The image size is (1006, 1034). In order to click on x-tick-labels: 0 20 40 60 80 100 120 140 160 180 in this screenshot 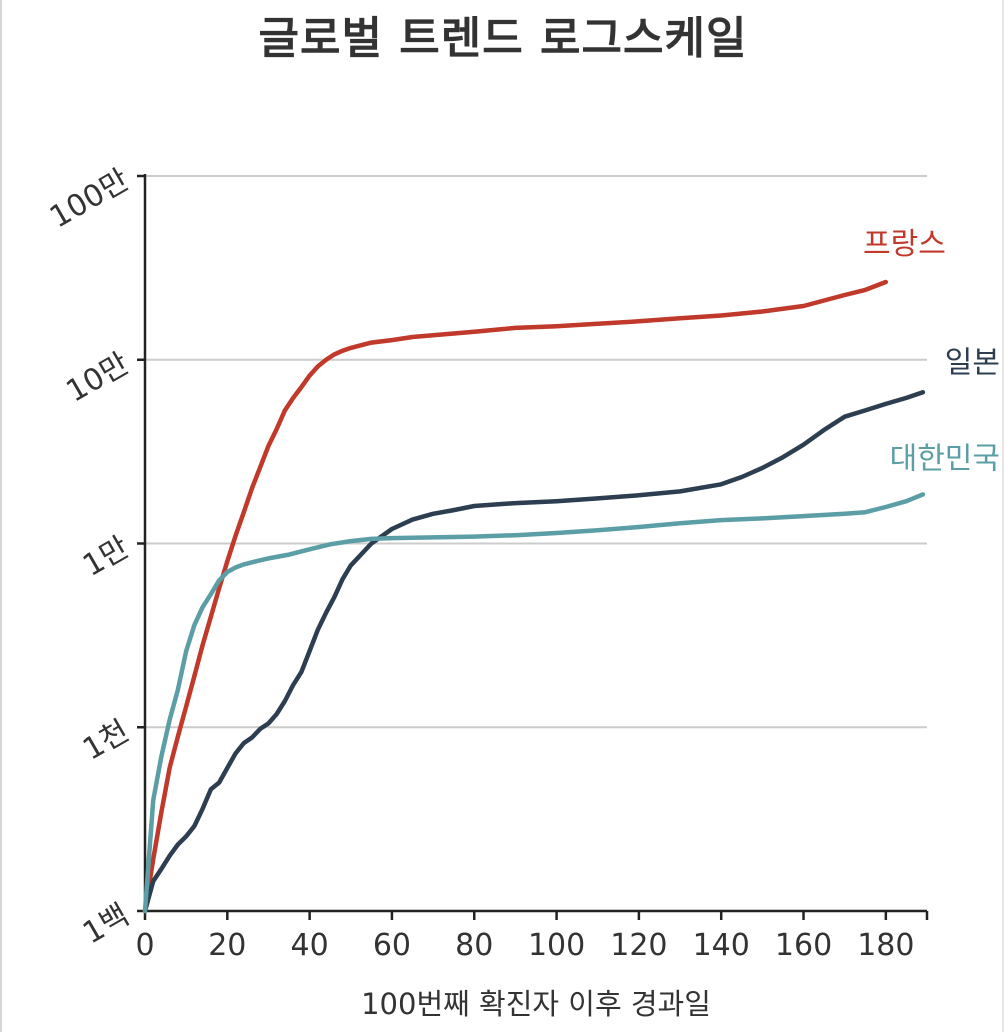, I will do `click(532, 937)`.